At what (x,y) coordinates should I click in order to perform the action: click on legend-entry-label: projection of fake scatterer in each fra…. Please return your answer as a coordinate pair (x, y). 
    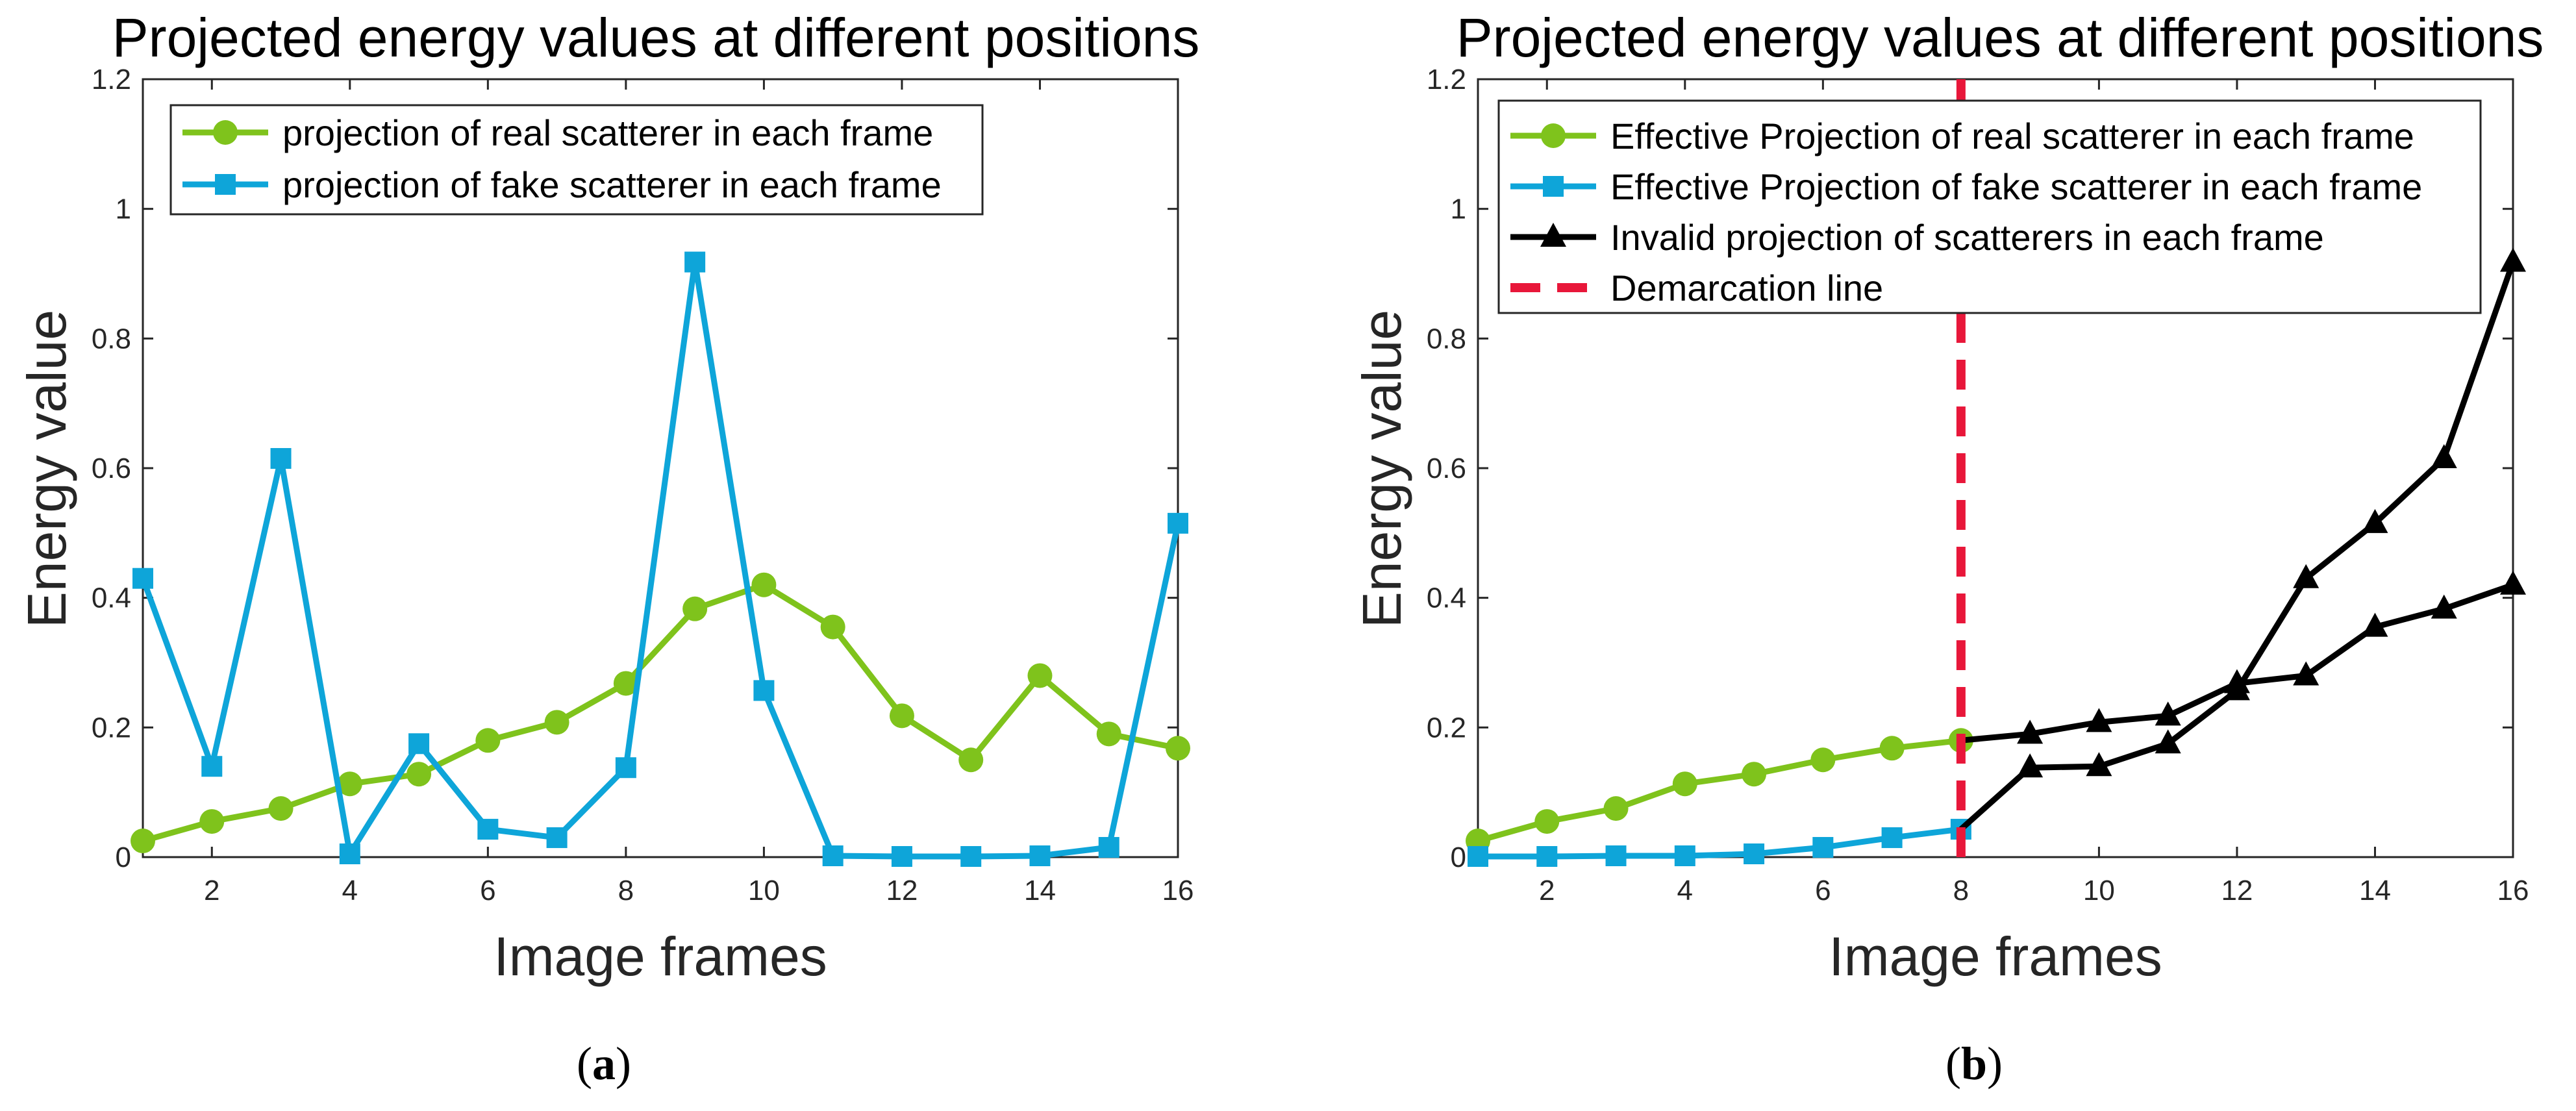
    Looking at the image, I should click on (612, 184).